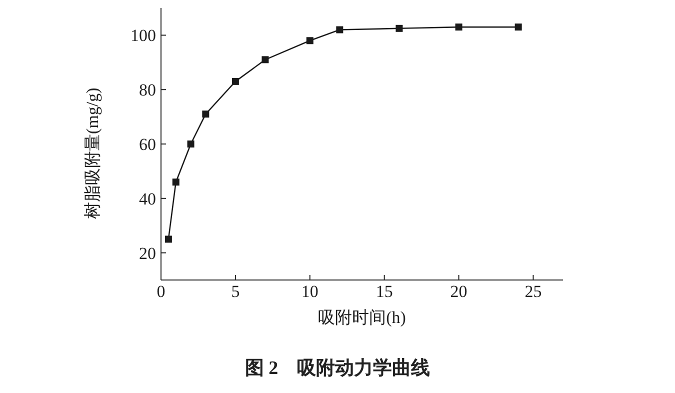 The height and width of the screenshot is (393, 675). Describe the element at coordinates (143, 36) in the screenshot. I see `y-tick-label: 100` at that location.